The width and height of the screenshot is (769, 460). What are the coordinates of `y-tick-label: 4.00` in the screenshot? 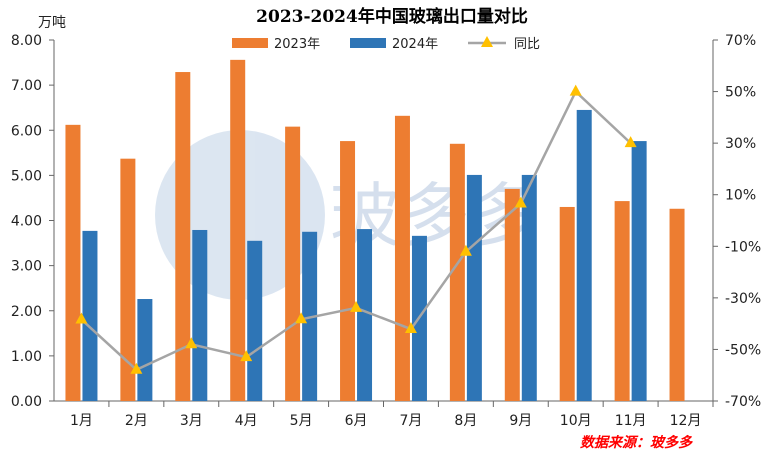 It's located at (26, 222).